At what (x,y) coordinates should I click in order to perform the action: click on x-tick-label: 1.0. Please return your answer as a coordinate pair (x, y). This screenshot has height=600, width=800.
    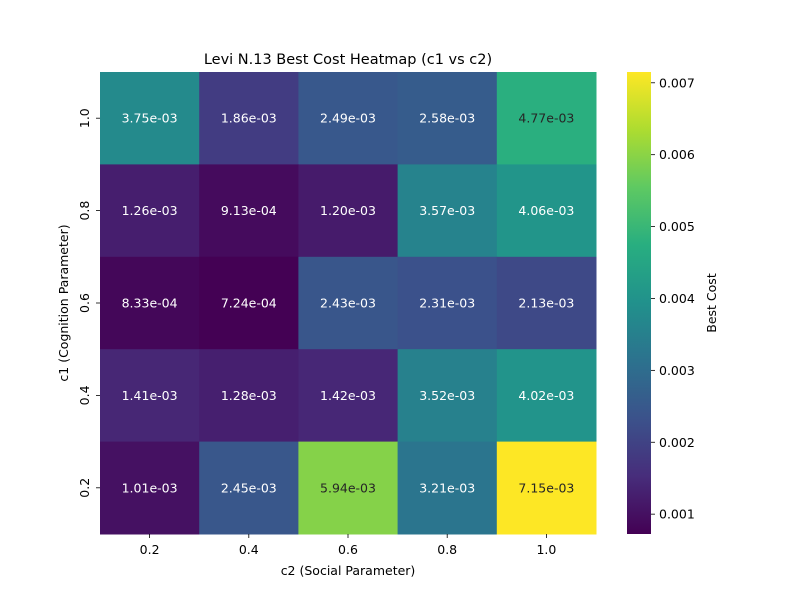
    Looking at the image, I should click on (546, 549).